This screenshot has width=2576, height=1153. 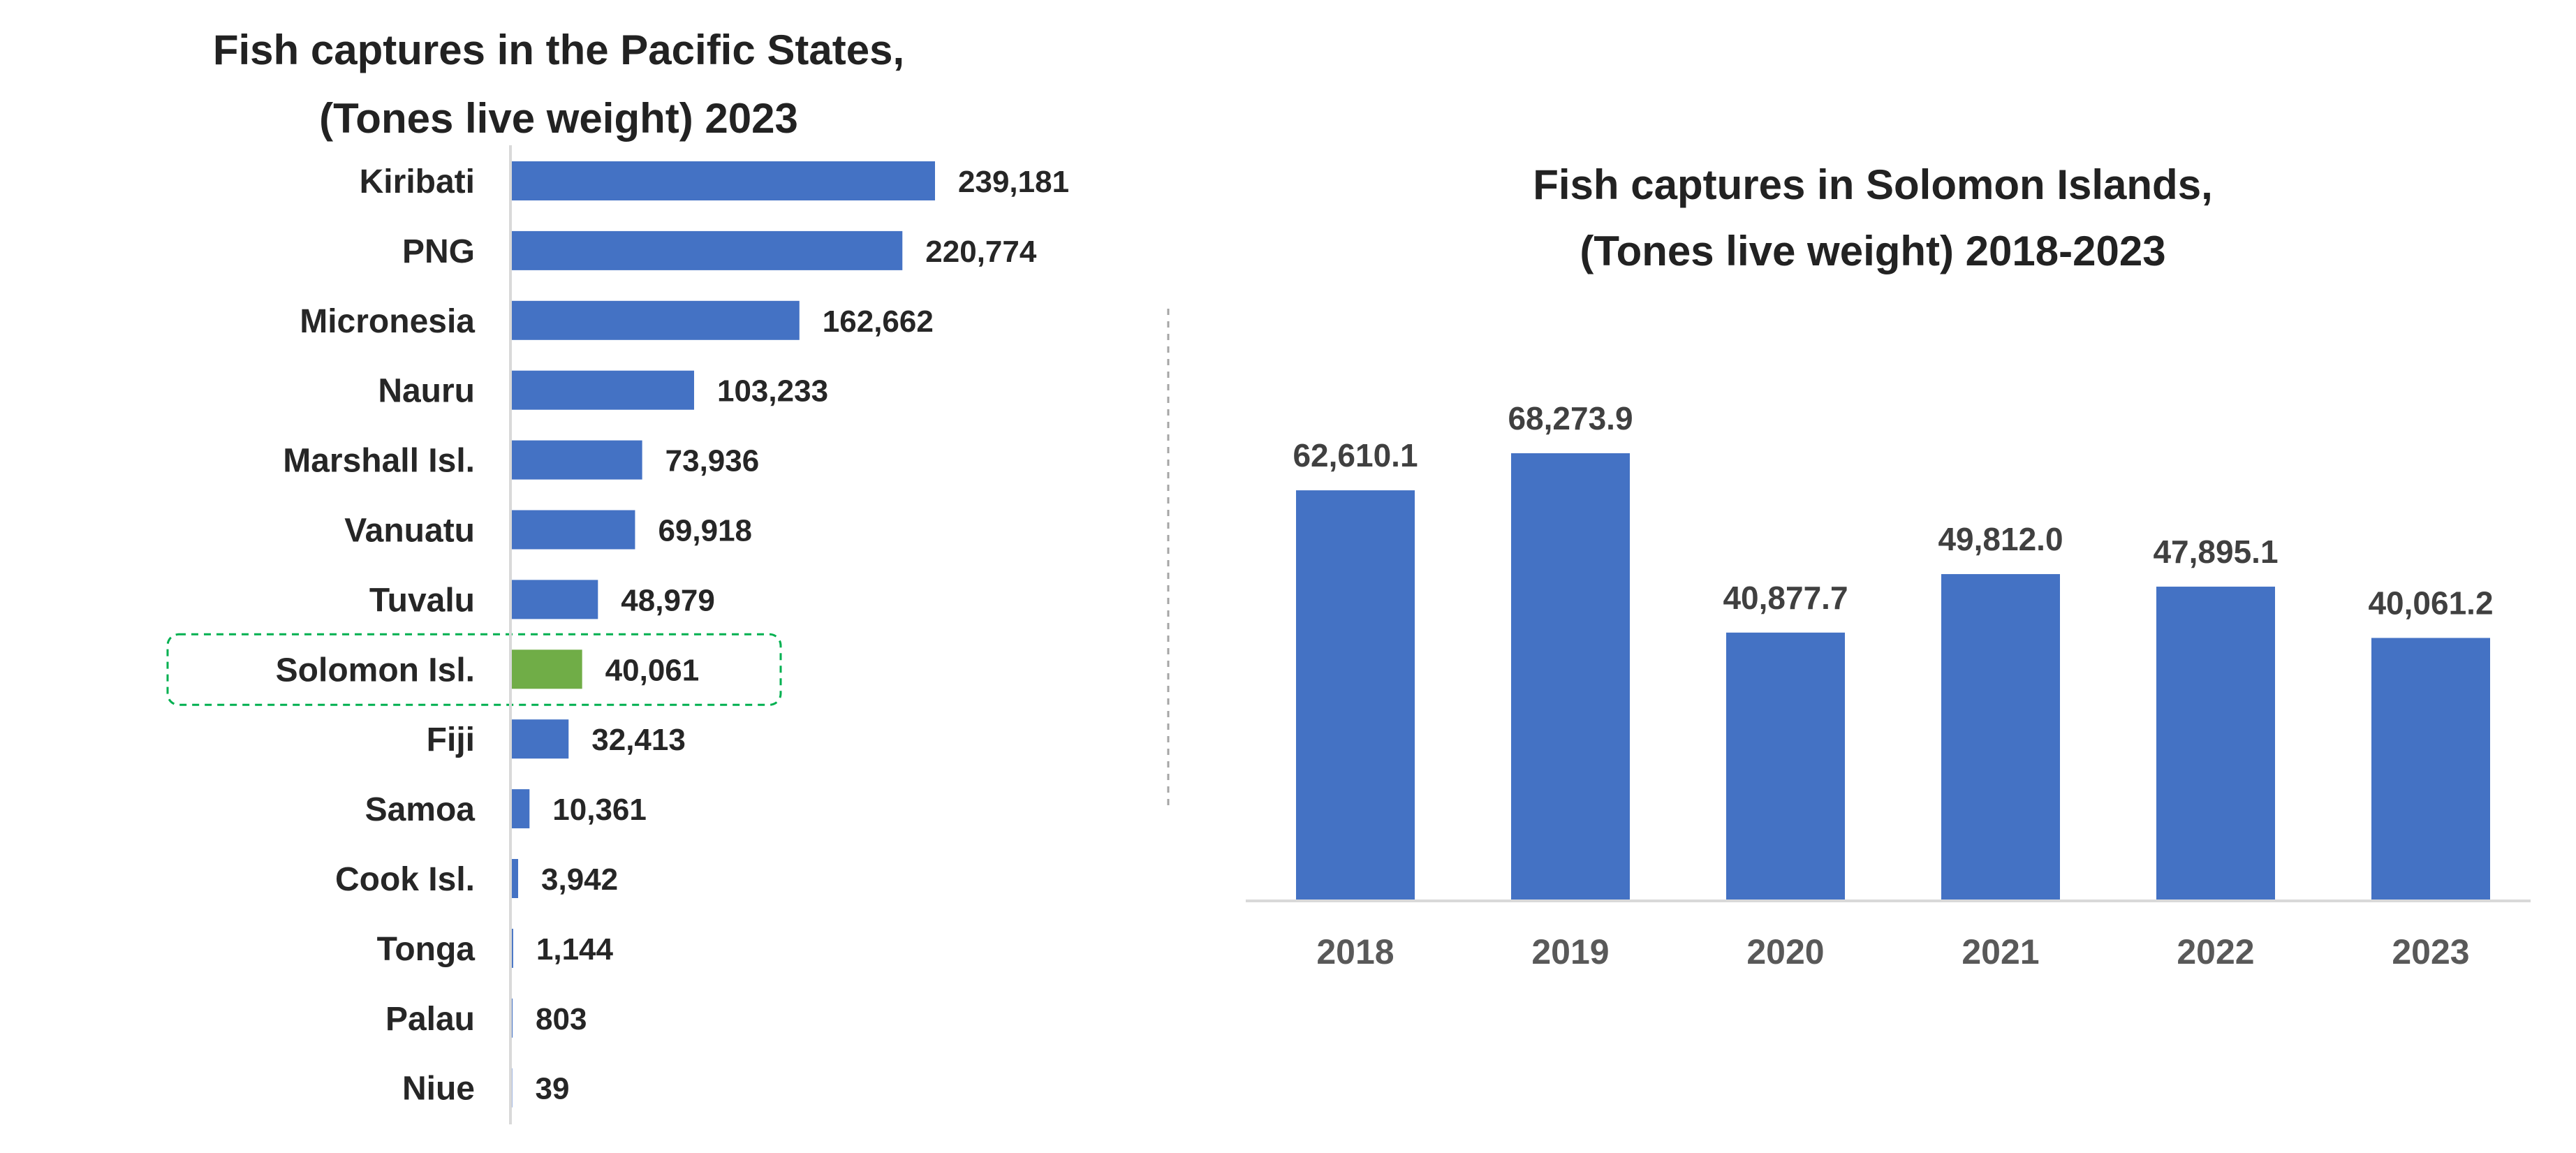 What do you see at coordinates (561, 1019) in the screenshot?
I see `data-label: 803` at bounding box center [561, 1019].